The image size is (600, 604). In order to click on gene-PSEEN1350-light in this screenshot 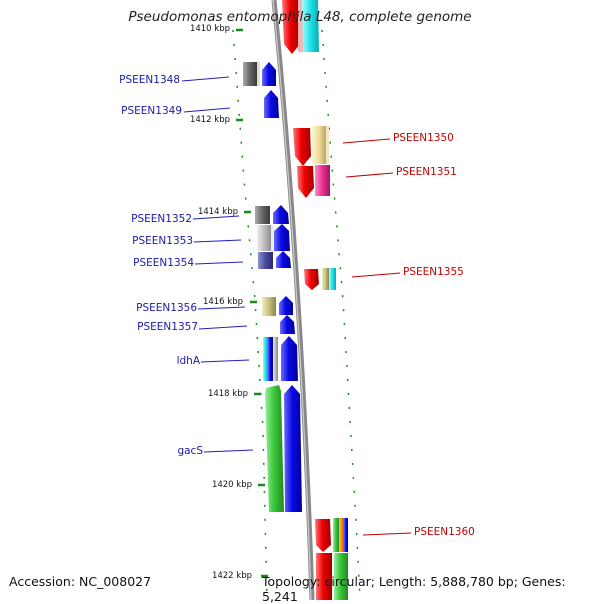, I will do `click(327, 145)`.